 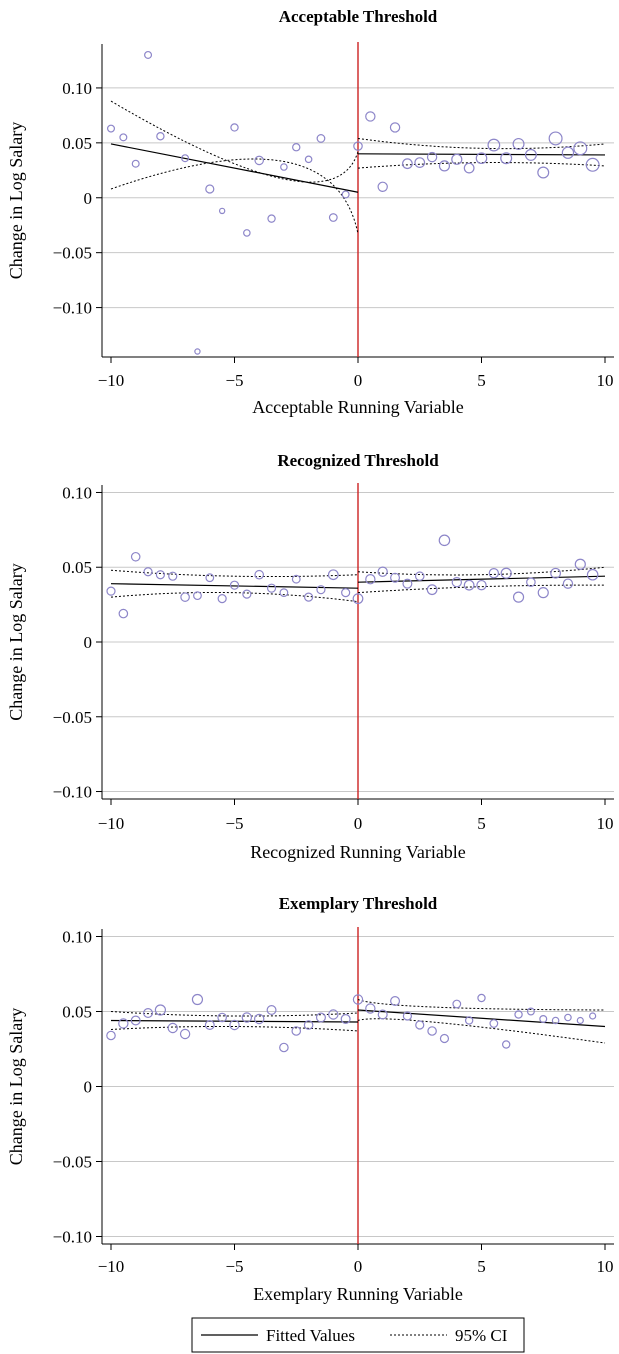 What do you see at coordinates (481, 1018) in the screenshot?
I see `fitted-line-right` at bounding box center [481, 1018].